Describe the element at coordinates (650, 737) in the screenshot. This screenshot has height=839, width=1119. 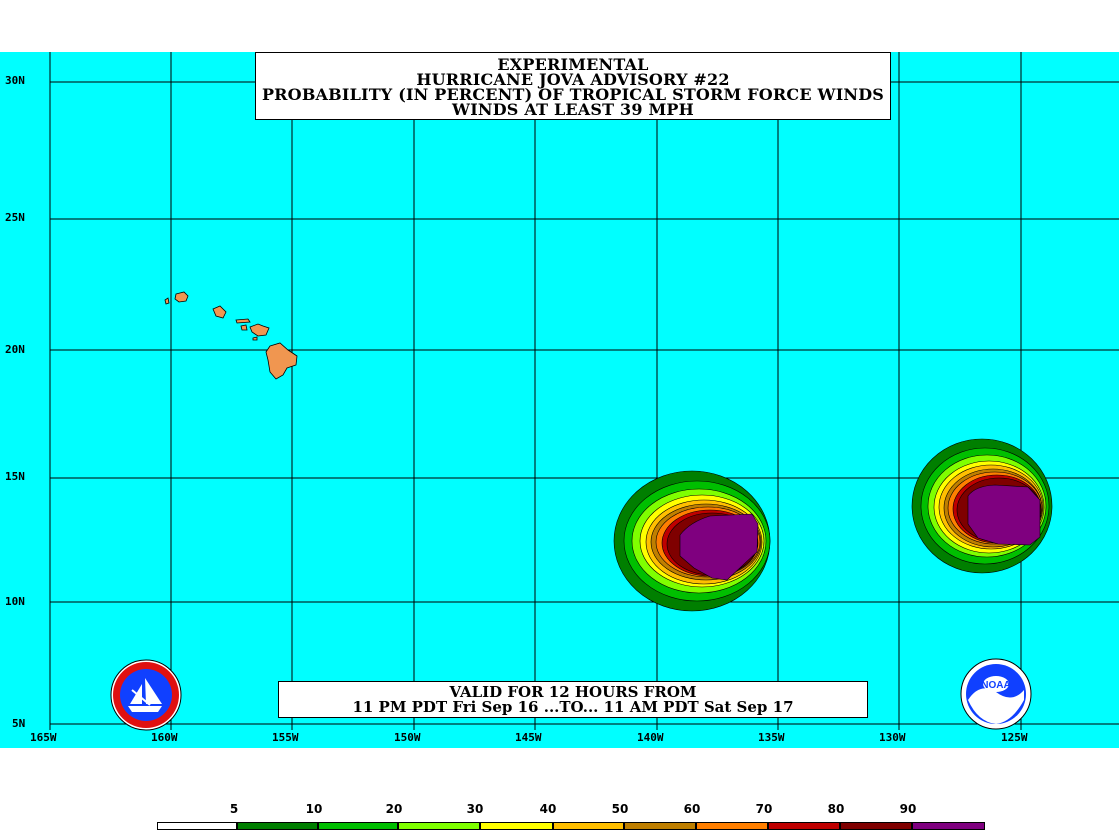
I see `lon-label-140w: 140W` at that location.